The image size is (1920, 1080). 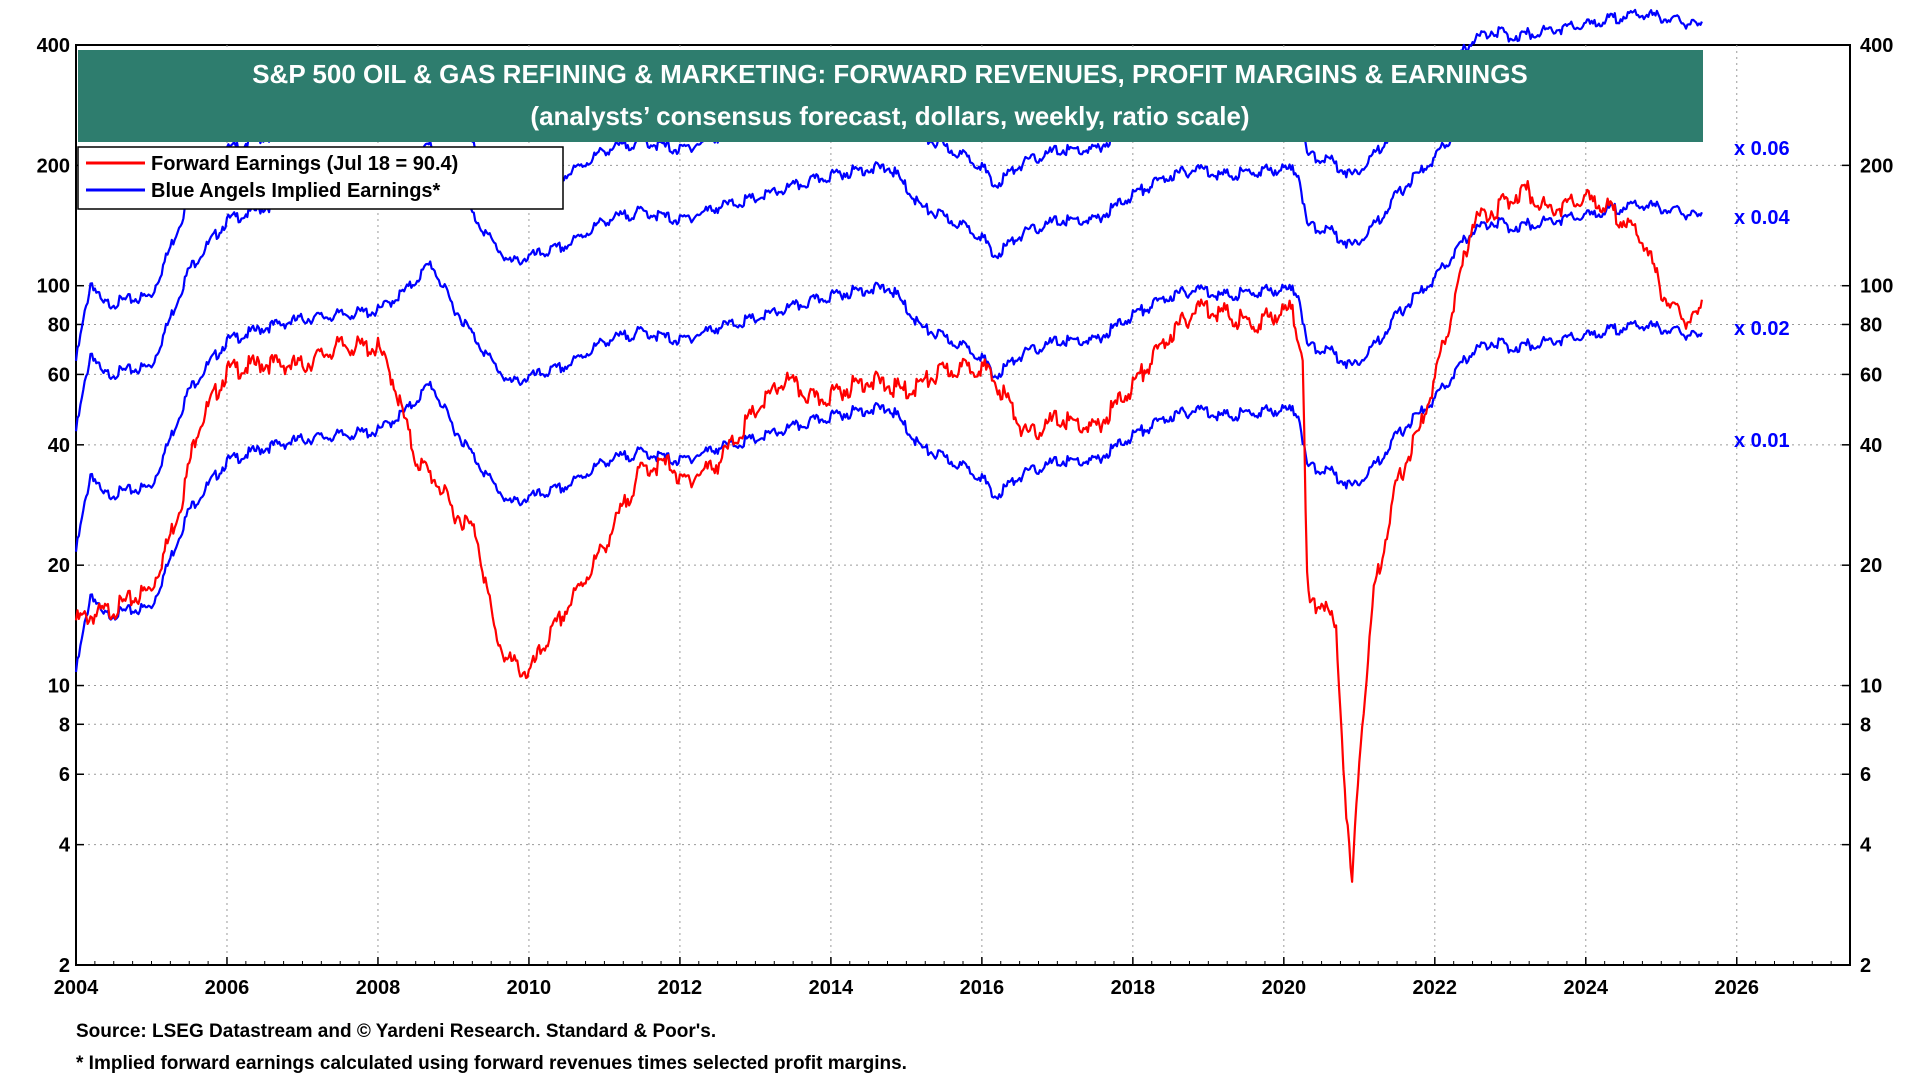 What do you see at coordinates (1876, 287) in the screenshot?
I see `y-tick-label-right: 100` at bounding box center [1876, 287].